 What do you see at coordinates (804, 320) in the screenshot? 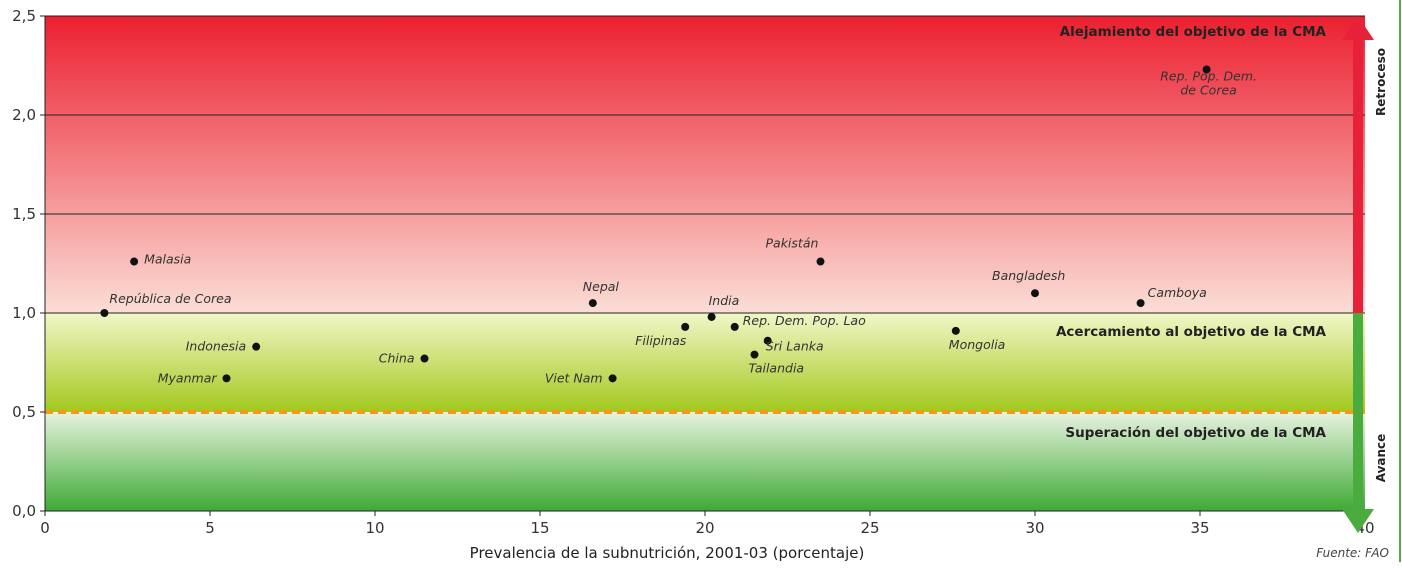
I see `point-label: Rep. Dem. Pop. Lao` at bounding box center [804, 320].